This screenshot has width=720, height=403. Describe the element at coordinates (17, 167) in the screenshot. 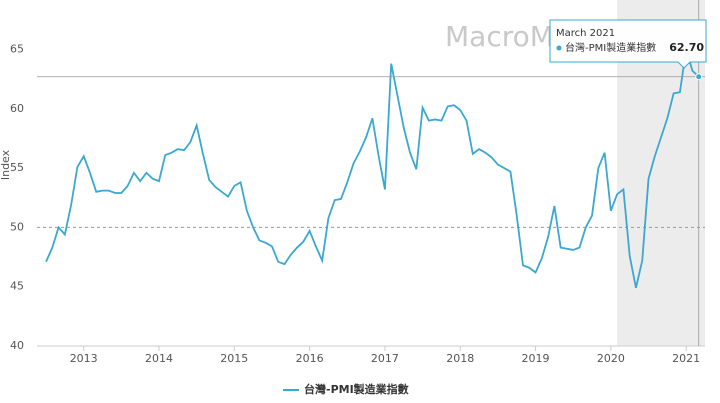

I see `y-tick-label: 55` at that location.